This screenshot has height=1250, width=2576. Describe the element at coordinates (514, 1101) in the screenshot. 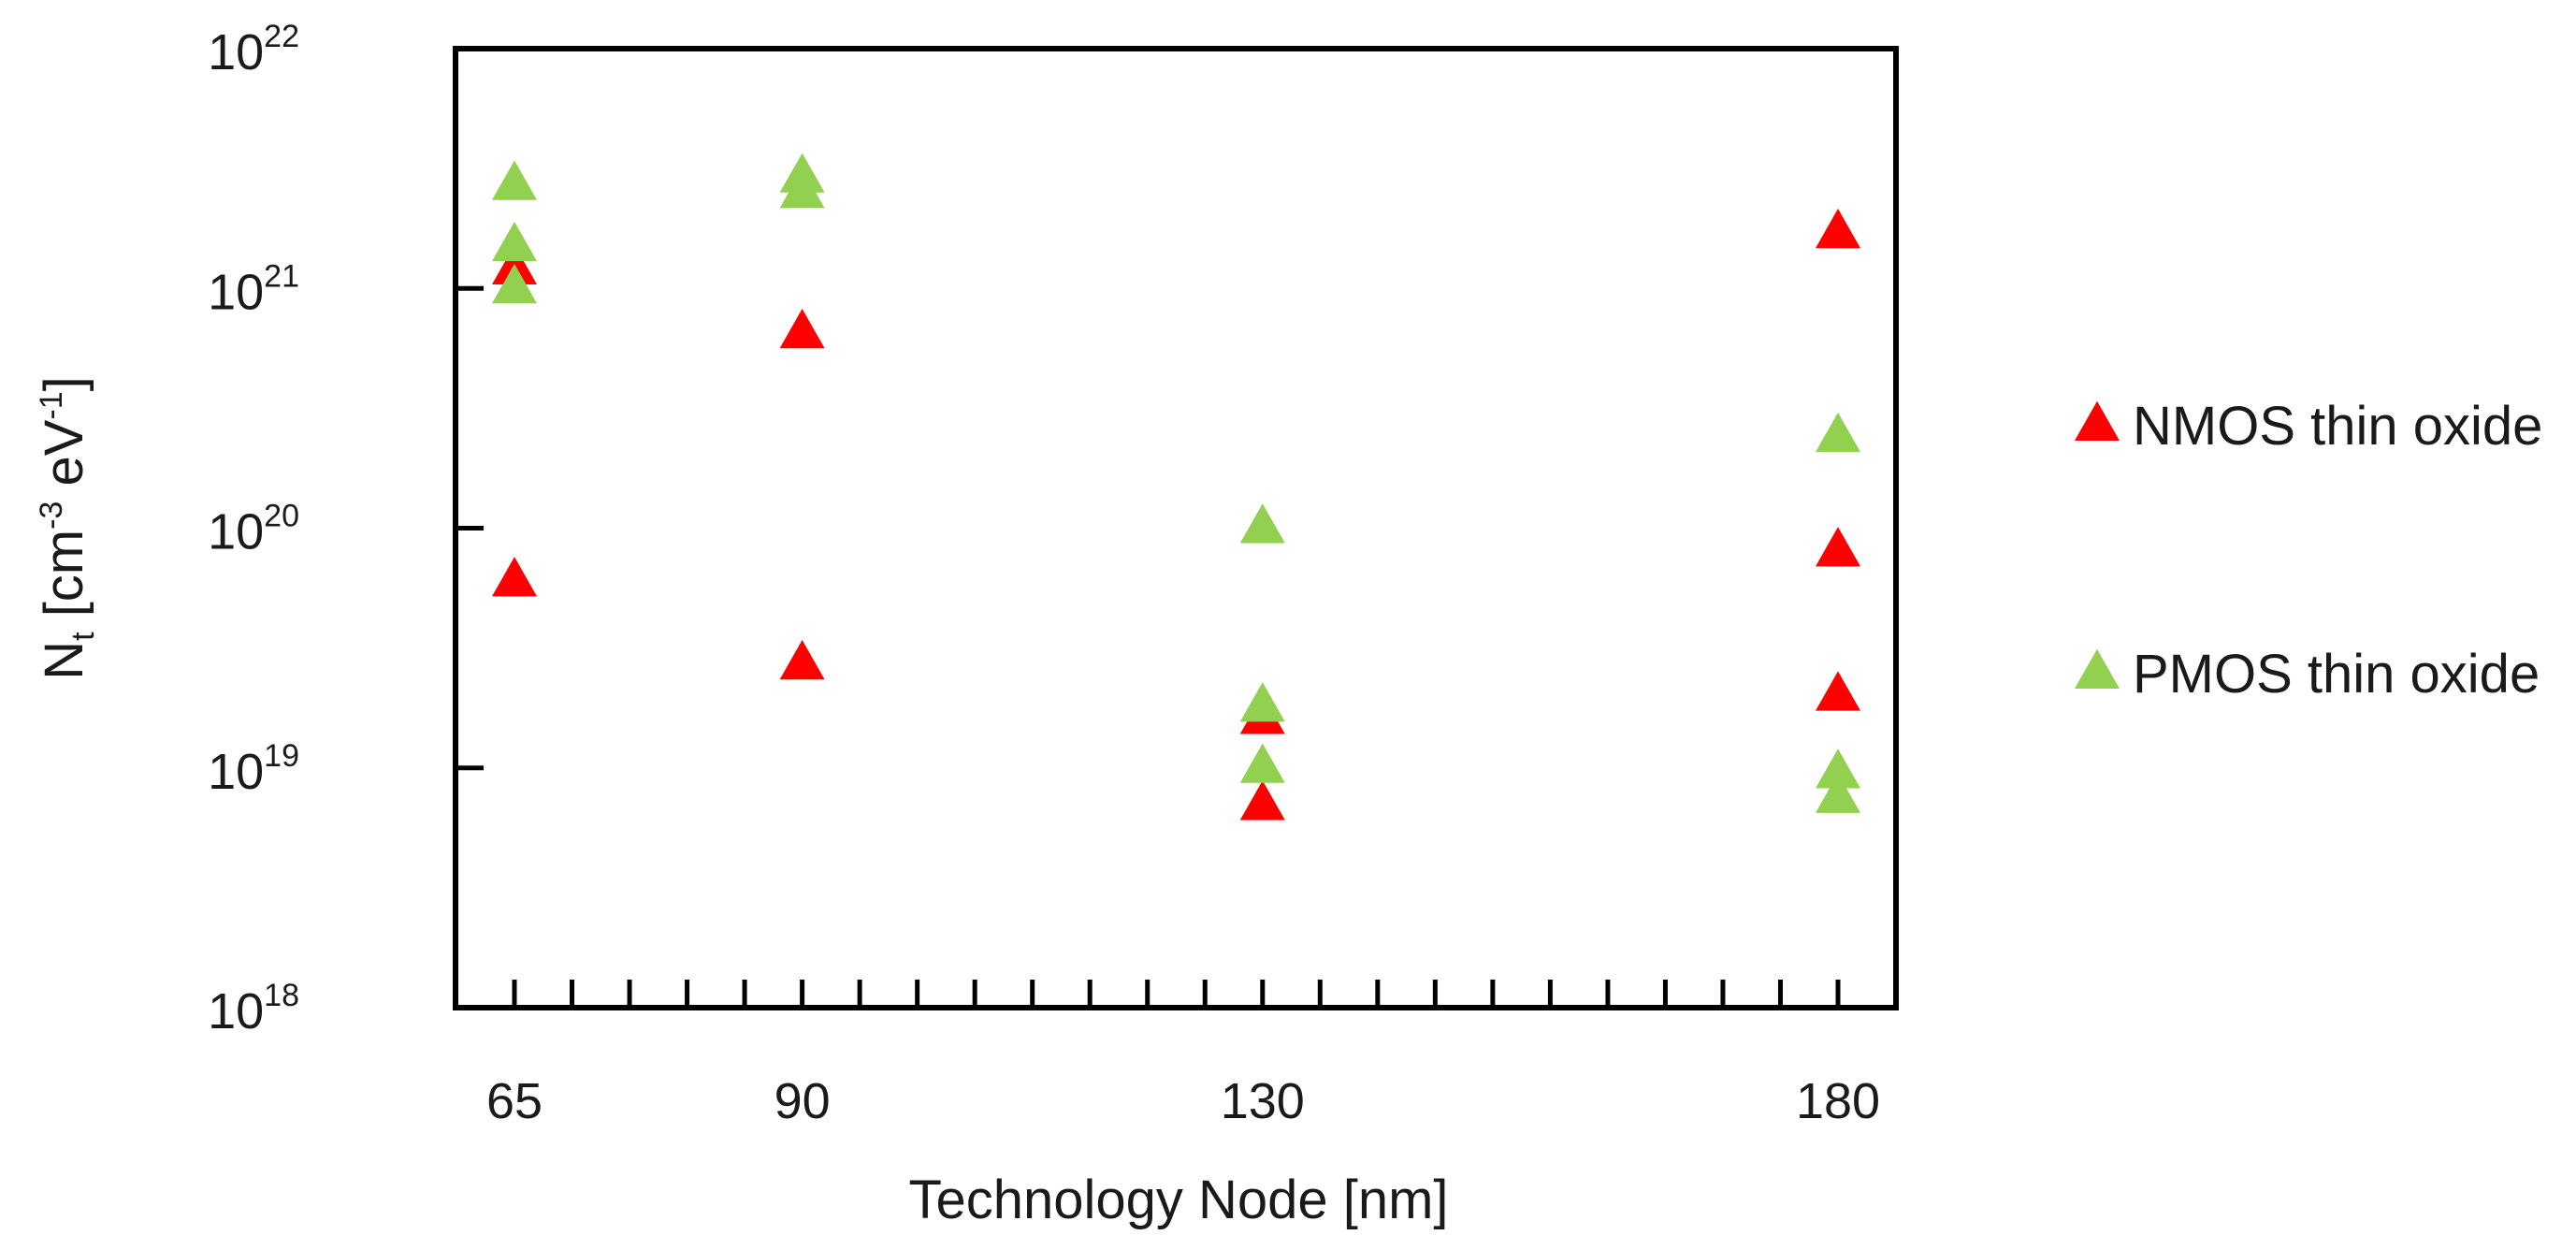

I see `x-tick-label: 65` at that location.